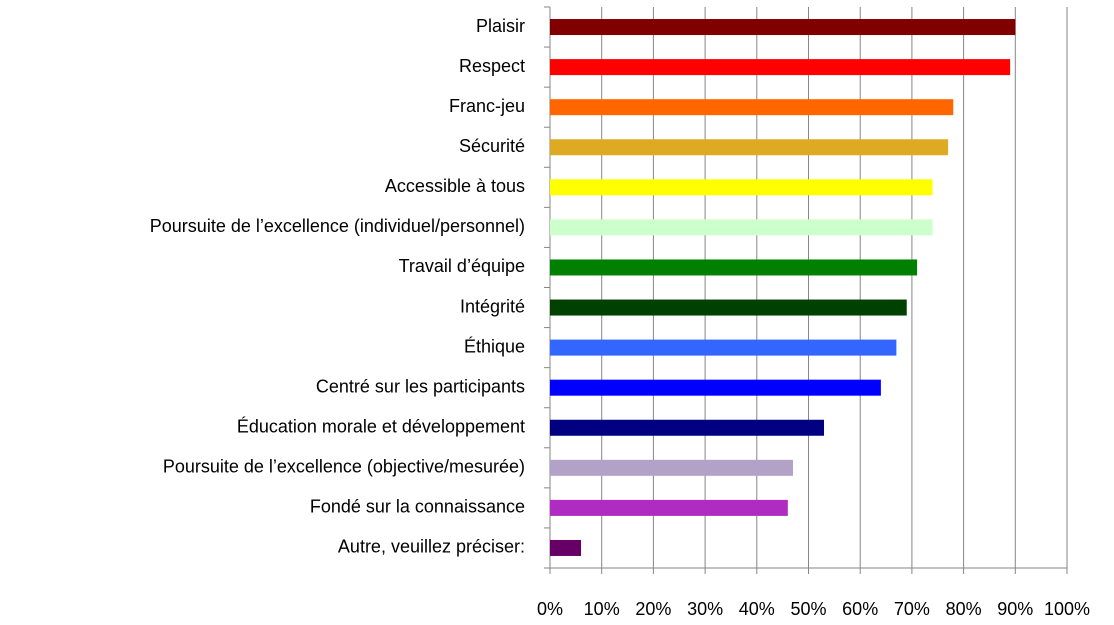  What do you see at coordinates (1015, 609) in the screenshot?
I see `x-tick-label: 90%` at bounding box center [1015, 609].